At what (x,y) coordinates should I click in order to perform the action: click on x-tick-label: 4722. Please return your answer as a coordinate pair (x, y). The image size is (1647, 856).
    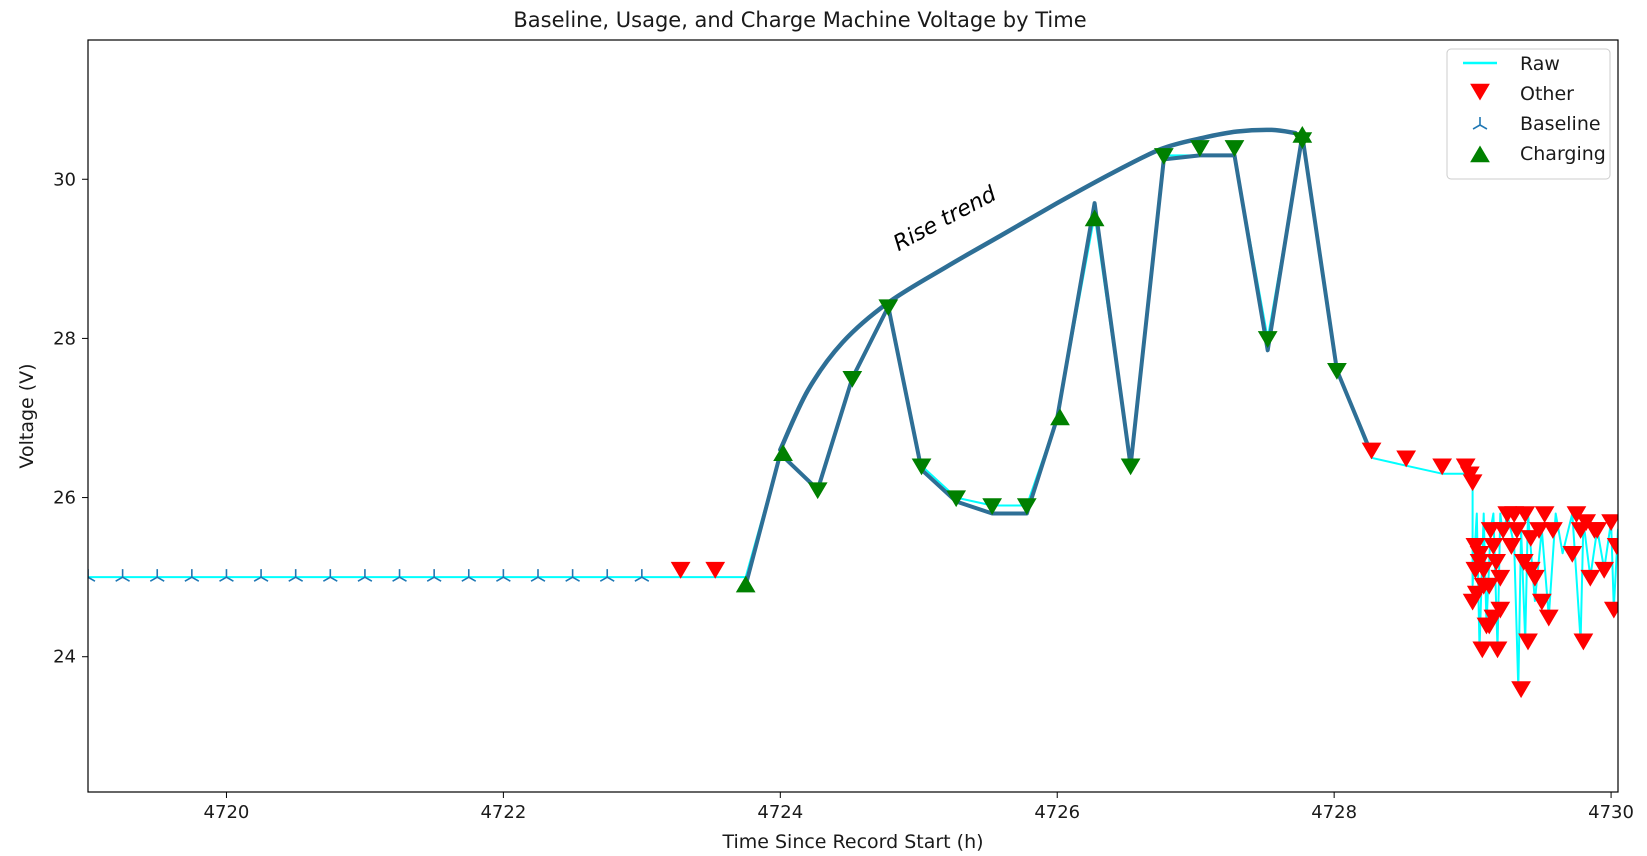
    Looking at the image, I should click on (503, 812).